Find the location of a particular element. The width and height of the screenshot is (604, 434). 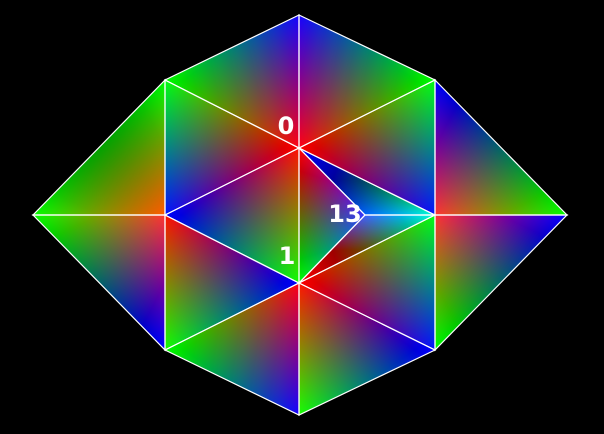

vertex-label-0: 0 is located at coordinates (286, 126).